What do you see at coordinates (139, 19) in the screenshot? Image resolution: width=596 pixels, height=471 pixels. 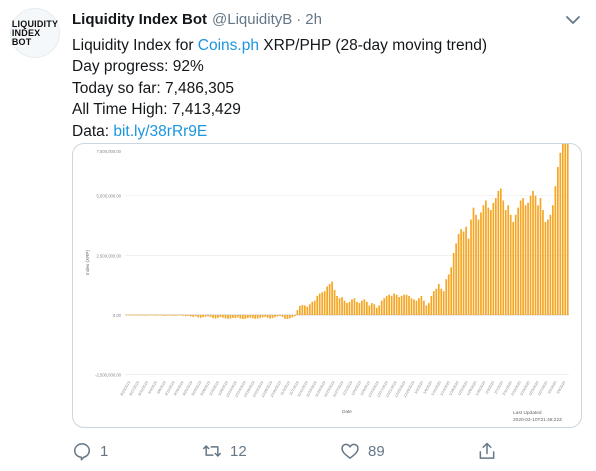 I see `display-name: Liquidity Index Bot` at bounding box center [139, 19].